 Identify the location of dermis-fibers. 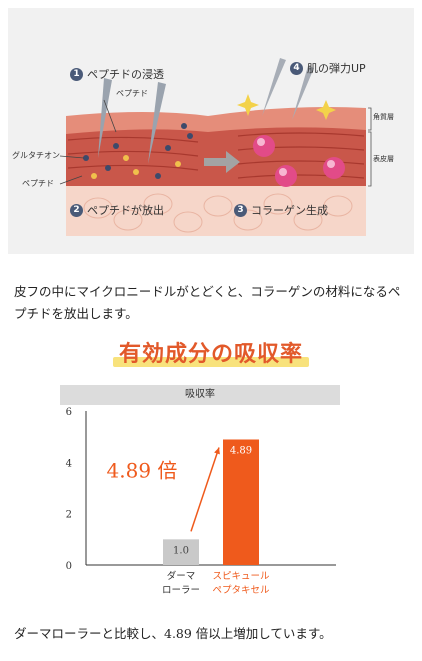
(216, 155).